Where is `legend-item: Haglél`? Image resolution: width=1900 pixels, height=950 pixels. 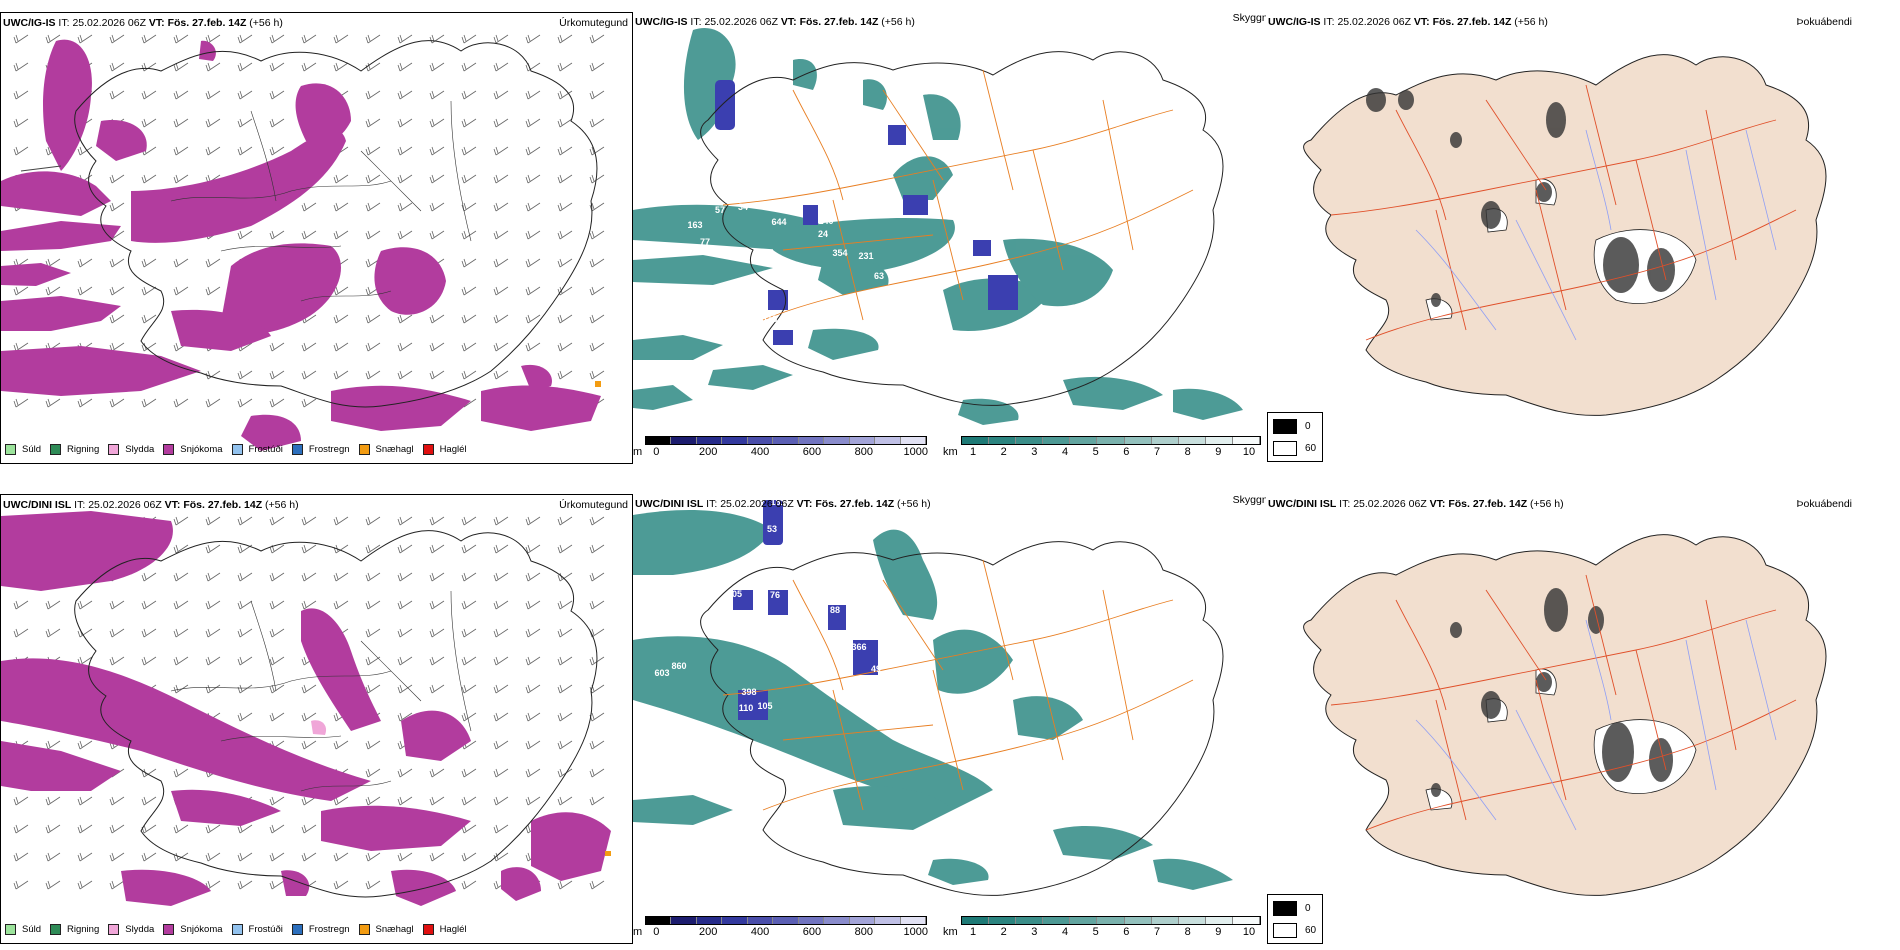 legend-item: Haglél is located at coordinates (444, 929).